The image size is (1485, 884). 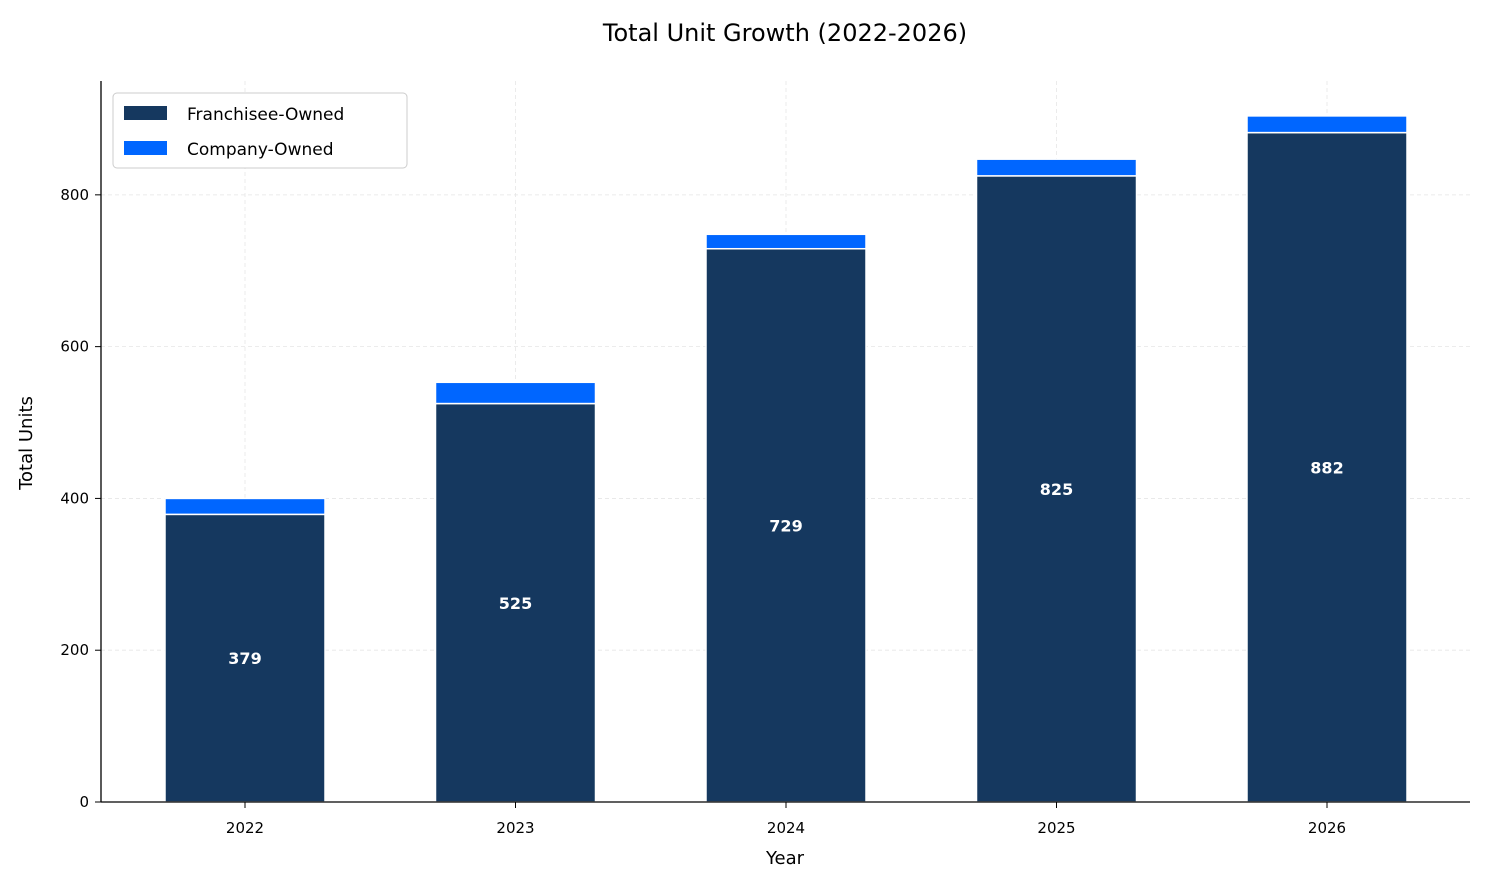 I want to click on legend-box, so click(x=260, y=130).